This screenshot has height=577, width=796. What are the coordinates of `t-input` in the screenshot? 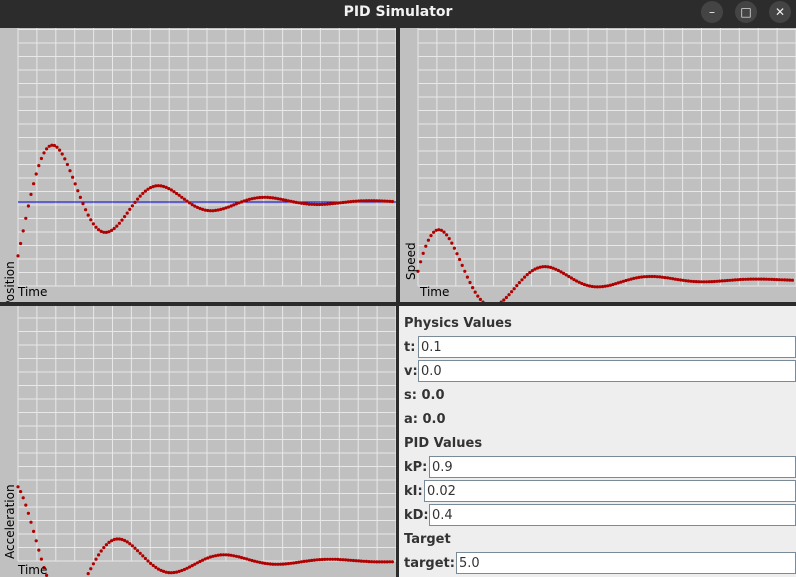 It's located at (607, 347).